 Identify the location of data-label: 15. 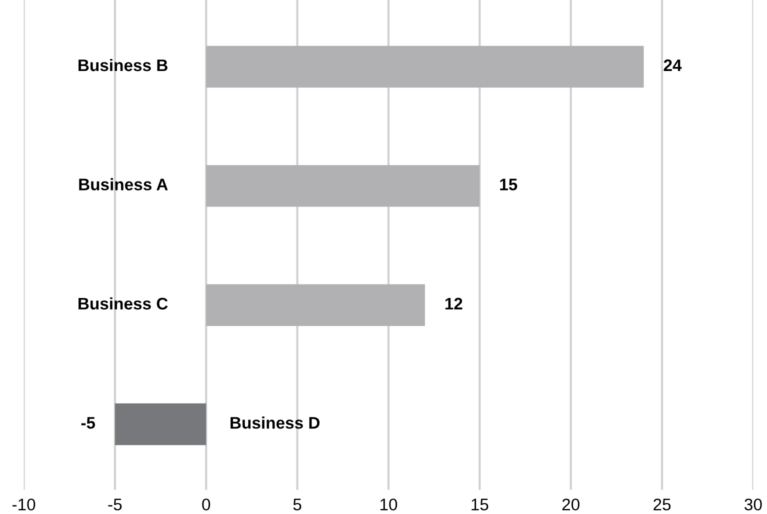
(509, 184).